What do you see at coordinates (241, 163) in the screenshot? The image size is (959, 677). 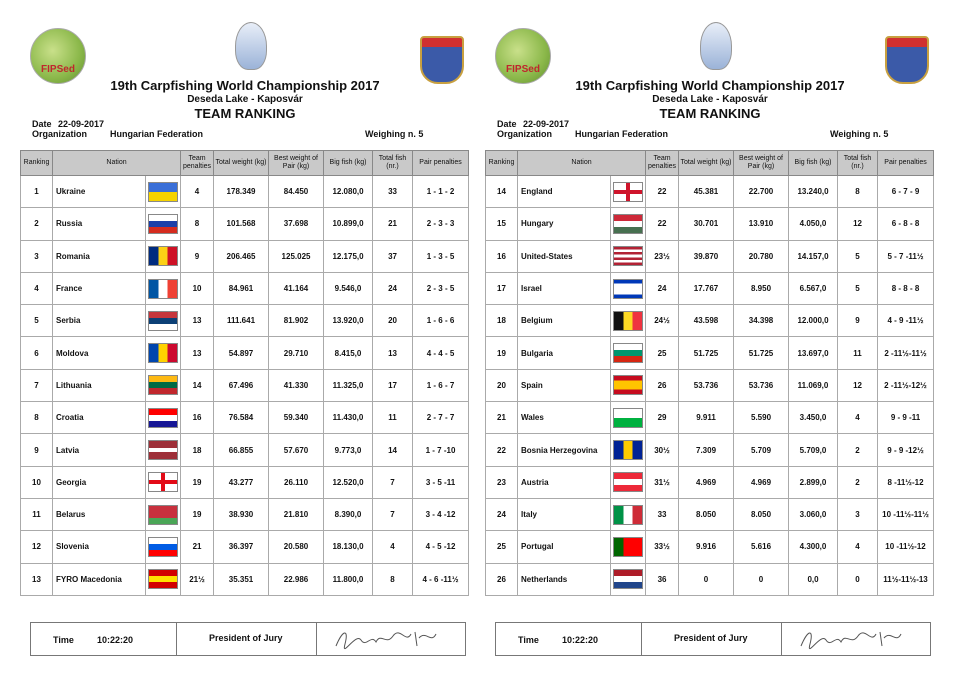 I see `column-header: Total weight (kg)` at bounding box center [241, 163].